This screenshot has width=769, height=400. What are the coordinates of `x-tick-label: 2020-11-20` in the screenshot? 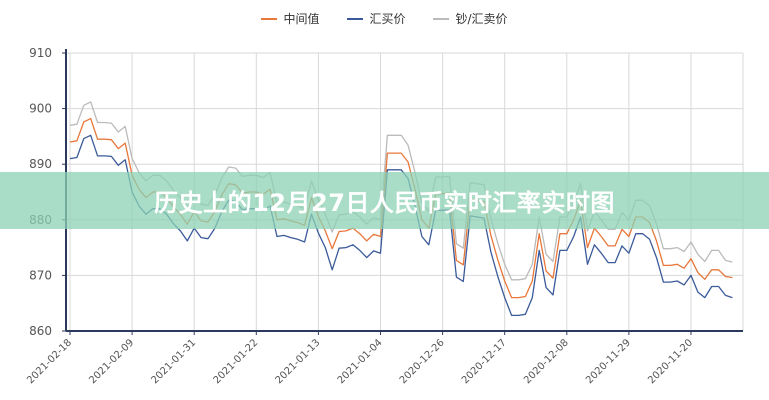 It's located at (670, 361).